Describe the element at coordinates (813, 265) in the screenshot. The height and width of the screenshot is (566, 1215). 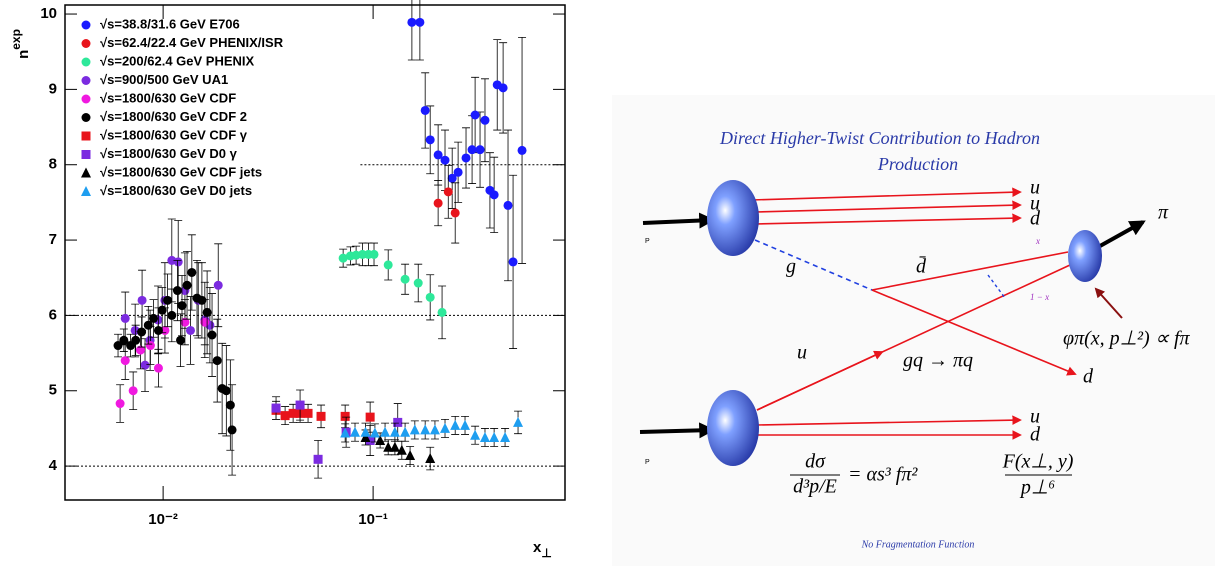
I see `gluon-line` at that location.